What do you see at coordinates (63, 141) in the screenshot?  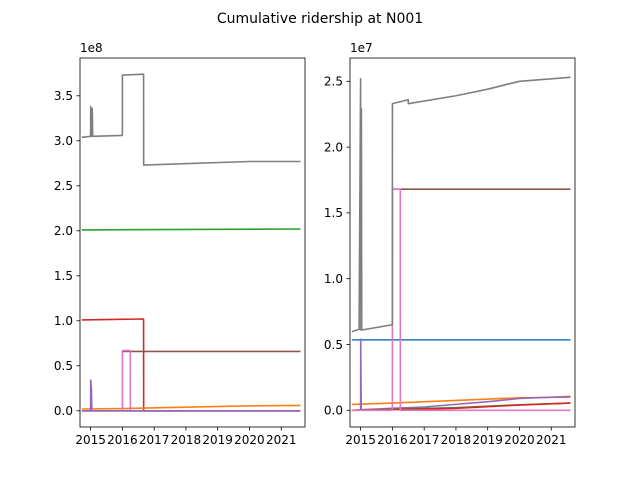 I see `y-tick-label: 3.0` at bounding box center [63, 141].